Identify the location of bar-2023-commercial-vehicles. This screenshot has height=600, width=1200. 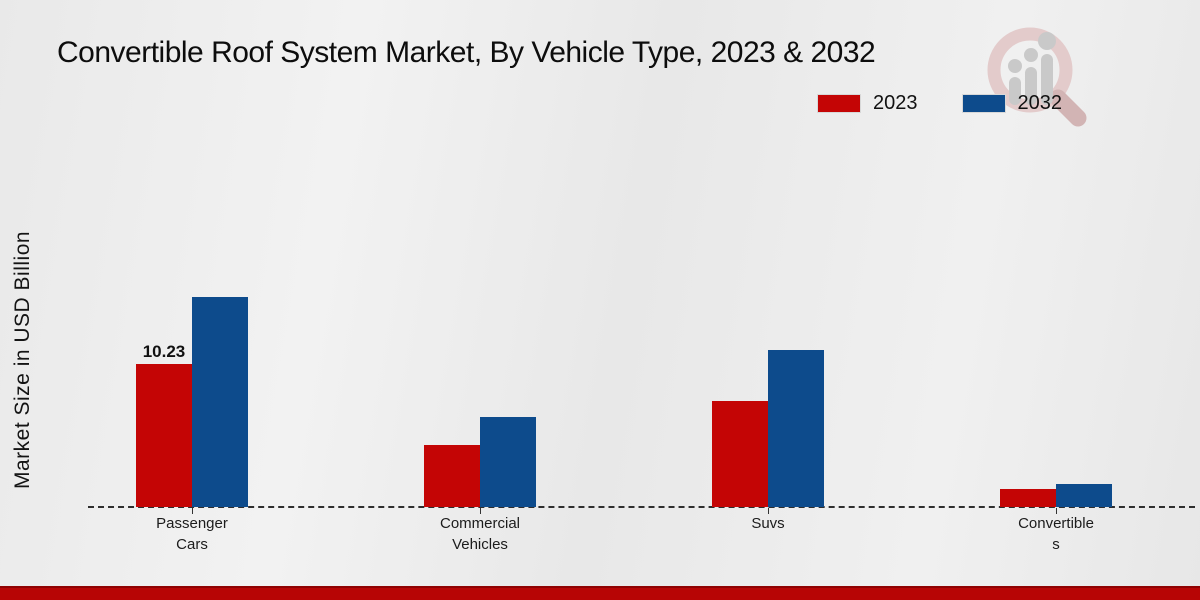
(452, 476).